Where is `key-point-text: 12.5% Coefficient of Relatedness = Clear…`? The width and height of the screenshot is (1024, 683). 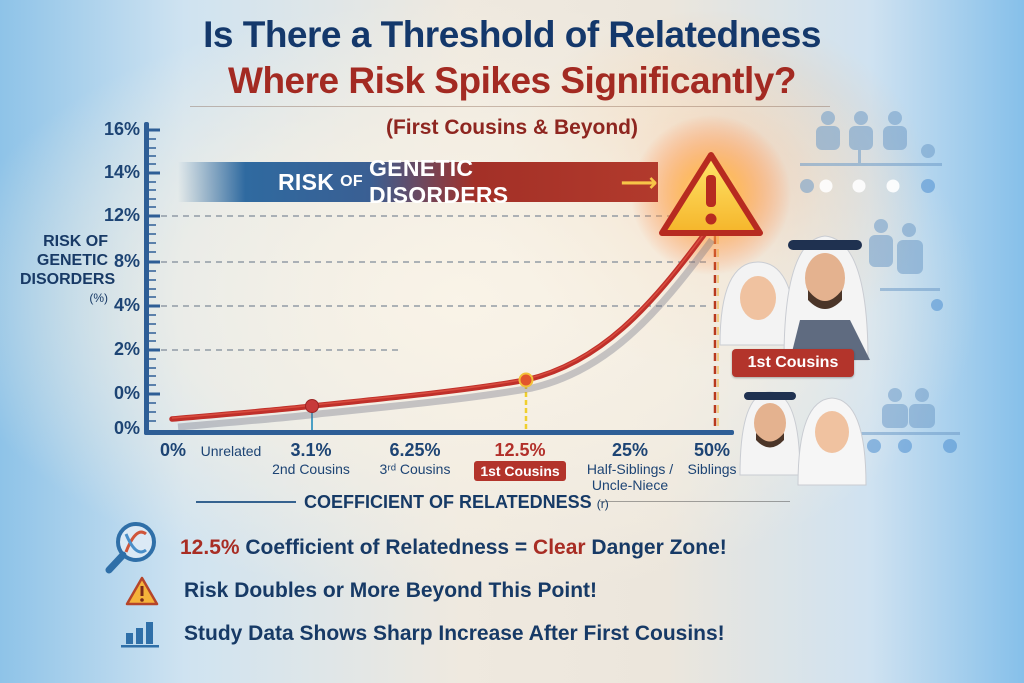
key-point-text: 12.5% Coefficient of Relatedness = Clear… is located at coordinates (453, 548).